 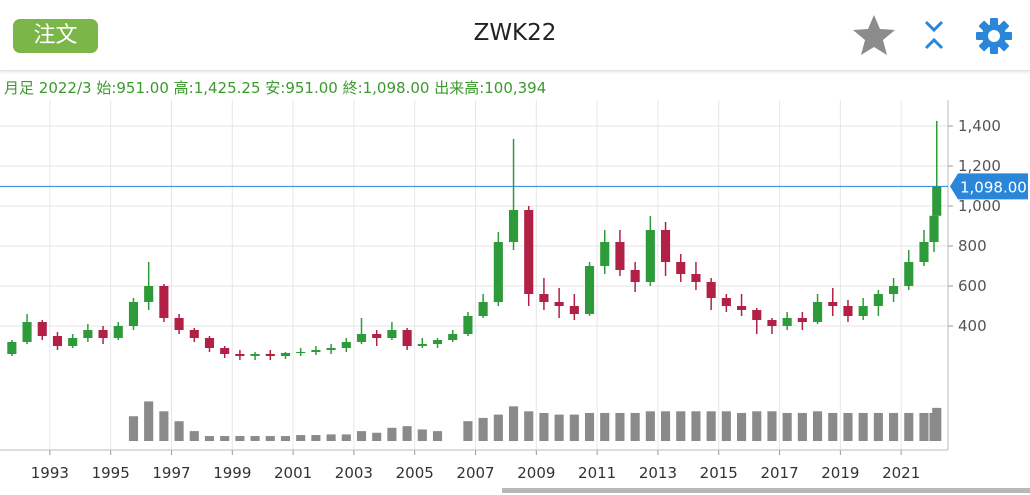 What do you see at coordinates (994, 36) in the screenshot?
I see `settings-icon` at bounding box center [994, 36].